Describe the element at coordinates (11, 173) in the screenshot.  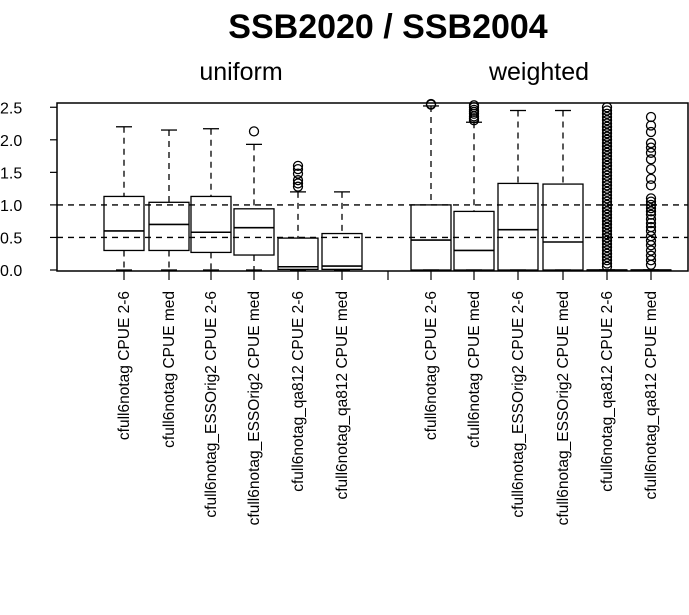
I see `y-tick-label: 1.5` at that location.